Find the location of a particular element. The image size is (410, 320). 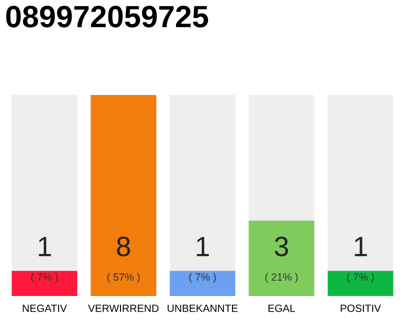

x-tick-label: VERWIRREND is located at coordinates (123, 308).